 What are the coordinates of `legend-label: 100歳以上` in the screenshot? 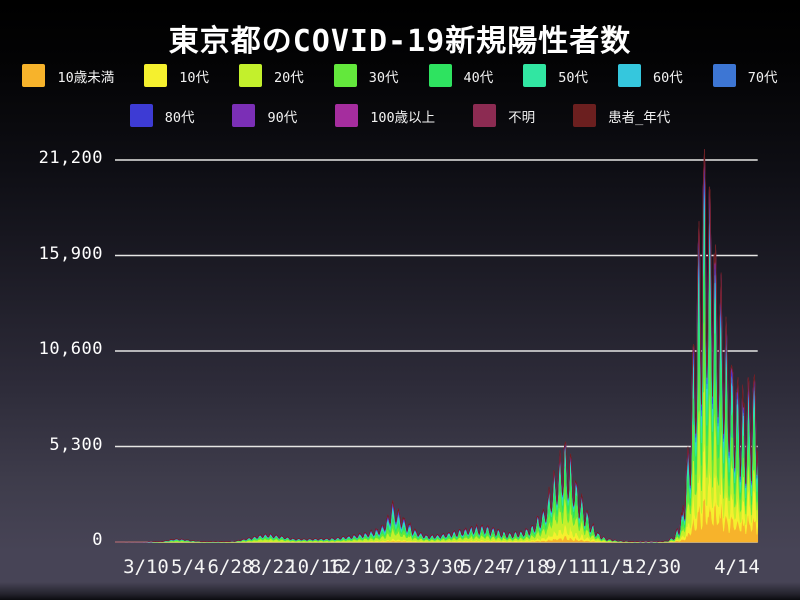 It's located at (403, 117).